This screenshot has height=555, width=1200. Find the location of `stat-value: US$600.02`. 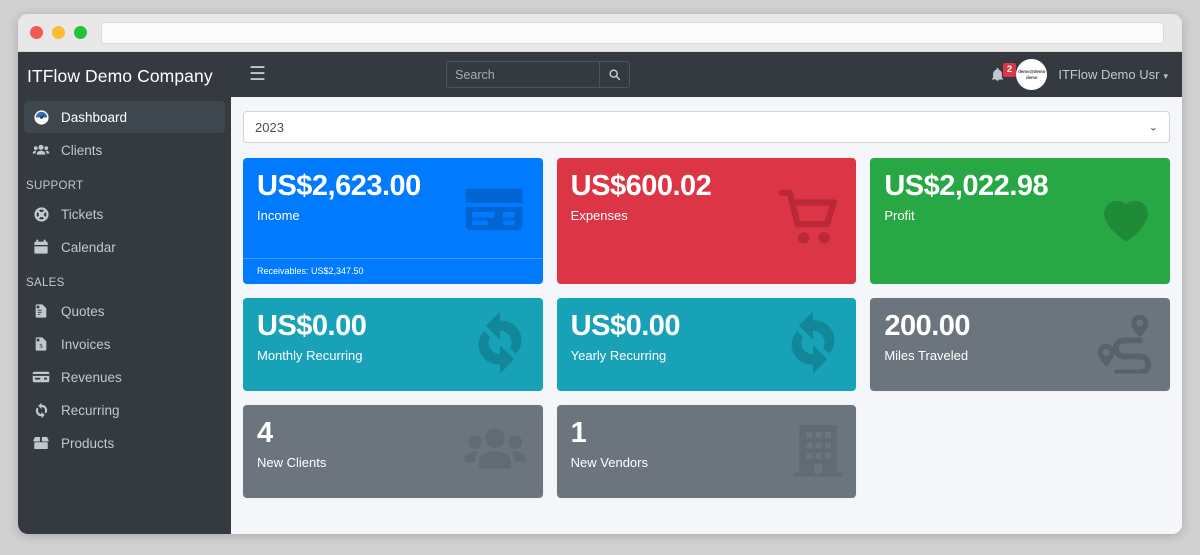

stat-value: US$600.02 is located at coordinates (641, 186).